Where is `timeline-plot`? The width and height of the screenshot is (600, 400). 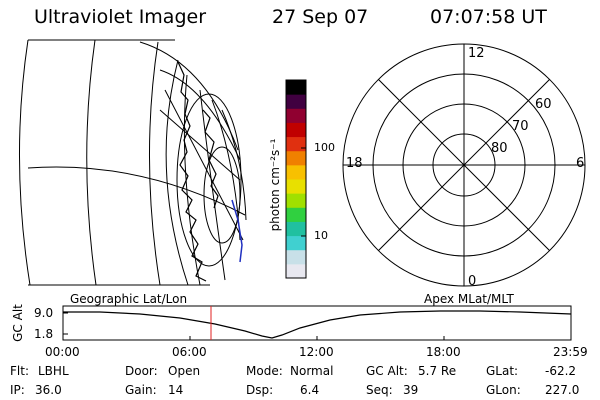 timeline-plot is located at coordinates (317, 323).